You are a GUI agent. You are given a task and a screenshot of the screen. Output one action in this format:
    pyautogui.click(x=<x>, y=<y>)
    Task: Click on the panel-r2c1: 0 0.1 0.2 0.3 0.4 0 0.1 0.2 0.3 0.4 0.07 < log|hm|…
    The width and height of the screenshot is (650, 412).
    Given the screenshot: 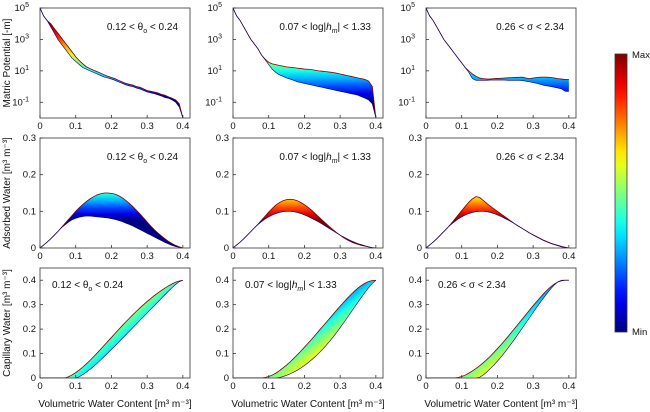 What is the action you would take?
    pyautogui.click(x=300, y=338)
    